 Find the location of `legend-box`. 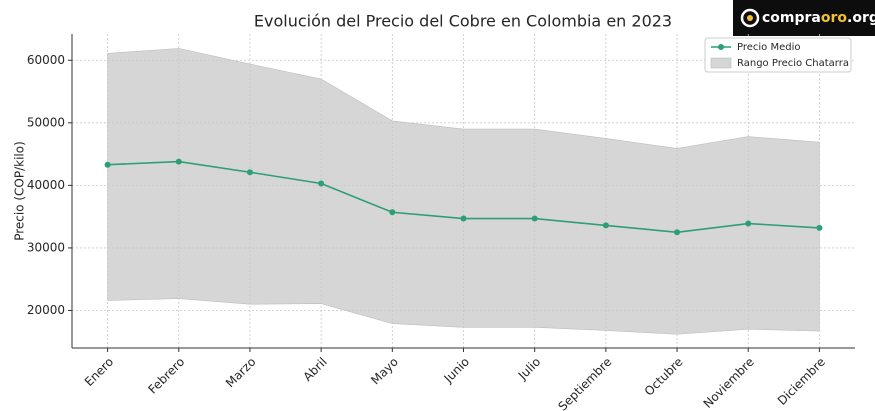

legend-box is located at coordinates (778, 55).